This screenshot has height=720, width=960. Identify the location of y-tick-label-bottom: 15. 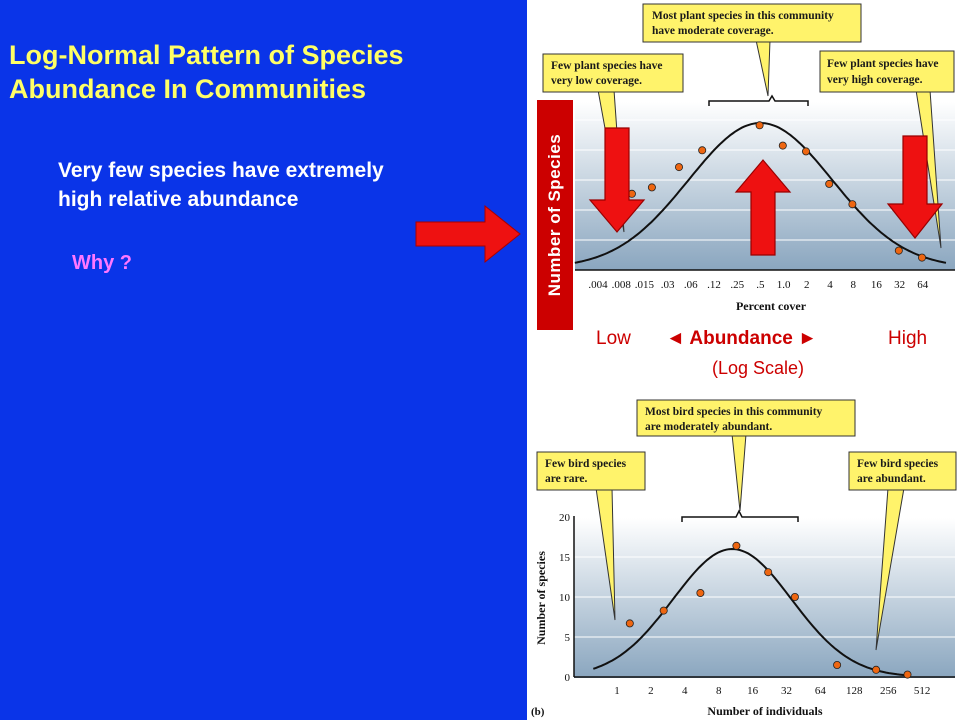
(565, 558).